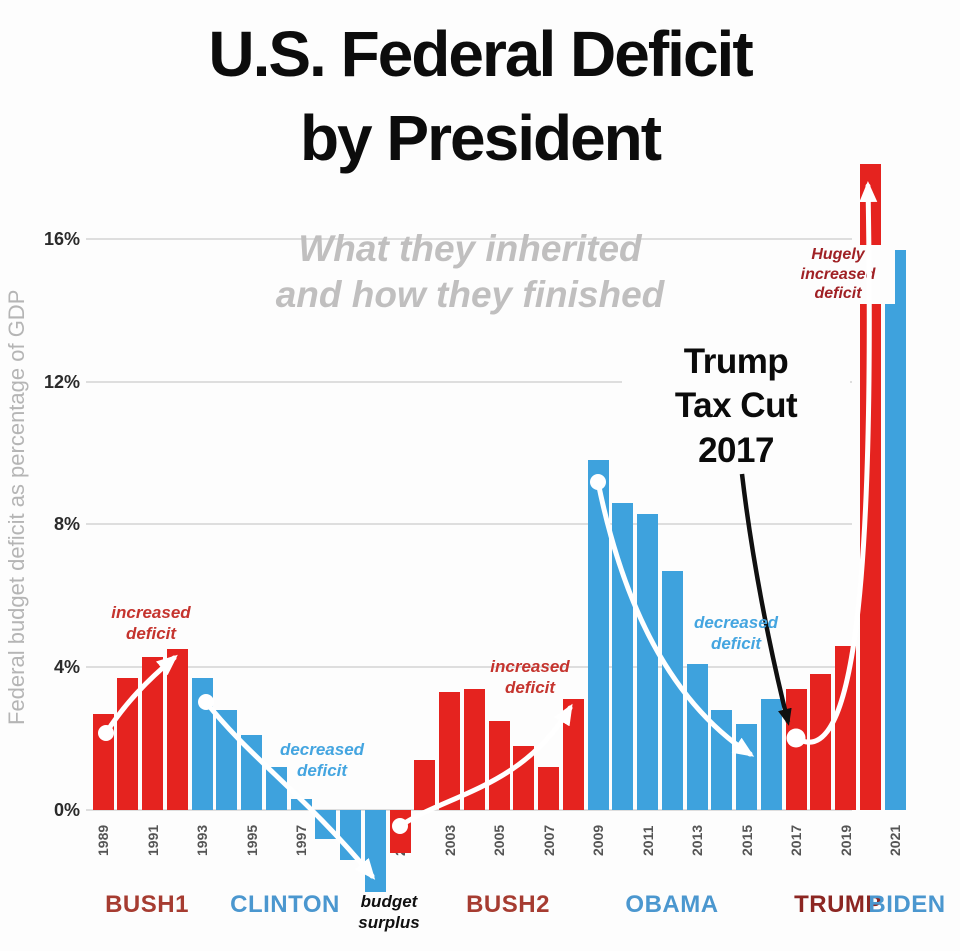 The image size is (960, 951). I want to click on bar-1989, so click(103, 761).